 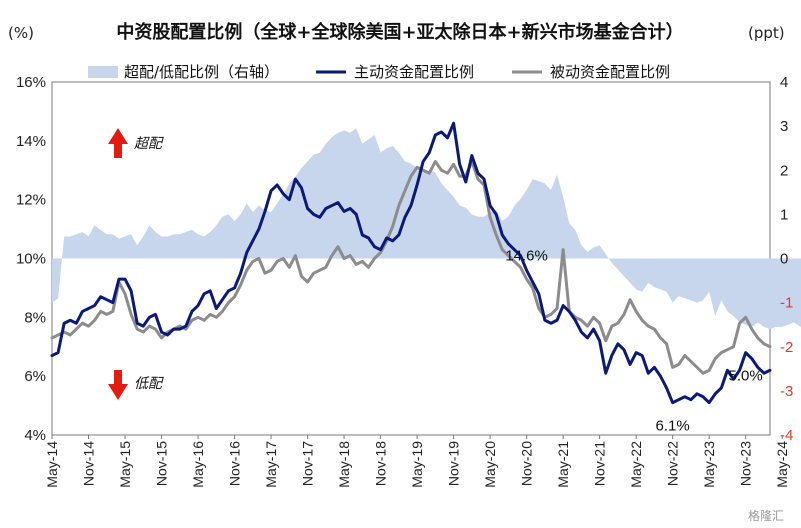 I want to click on x-tick-label: Nov-21, so click(x=600, y=463).